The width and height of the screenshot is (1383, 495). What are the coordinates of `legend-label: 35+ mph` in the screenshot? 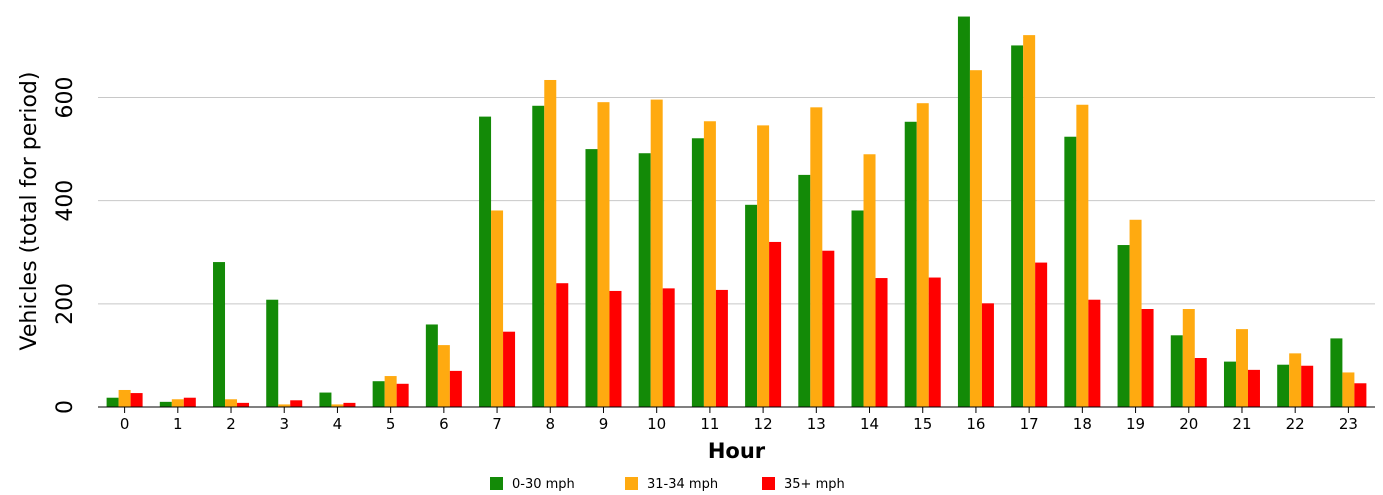 It's located at (814, 484).